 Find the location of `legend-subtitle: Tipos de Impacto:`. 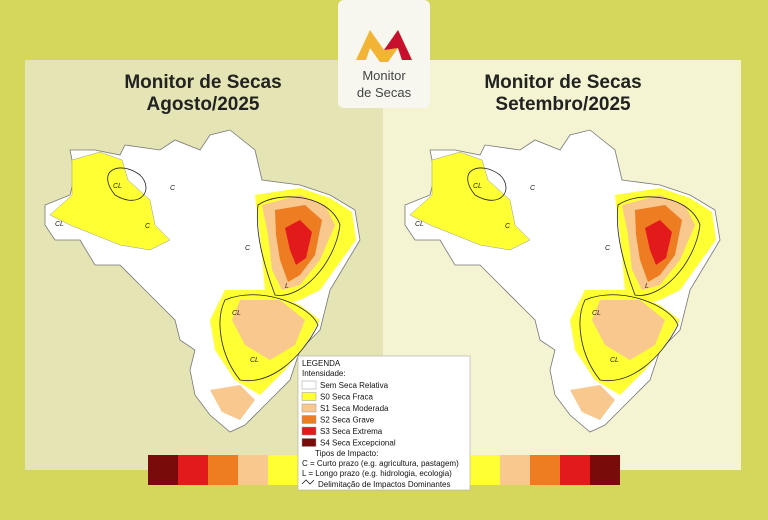

legend-subtitle: Tipos de Impacto: is located at coordinates (346, 453).